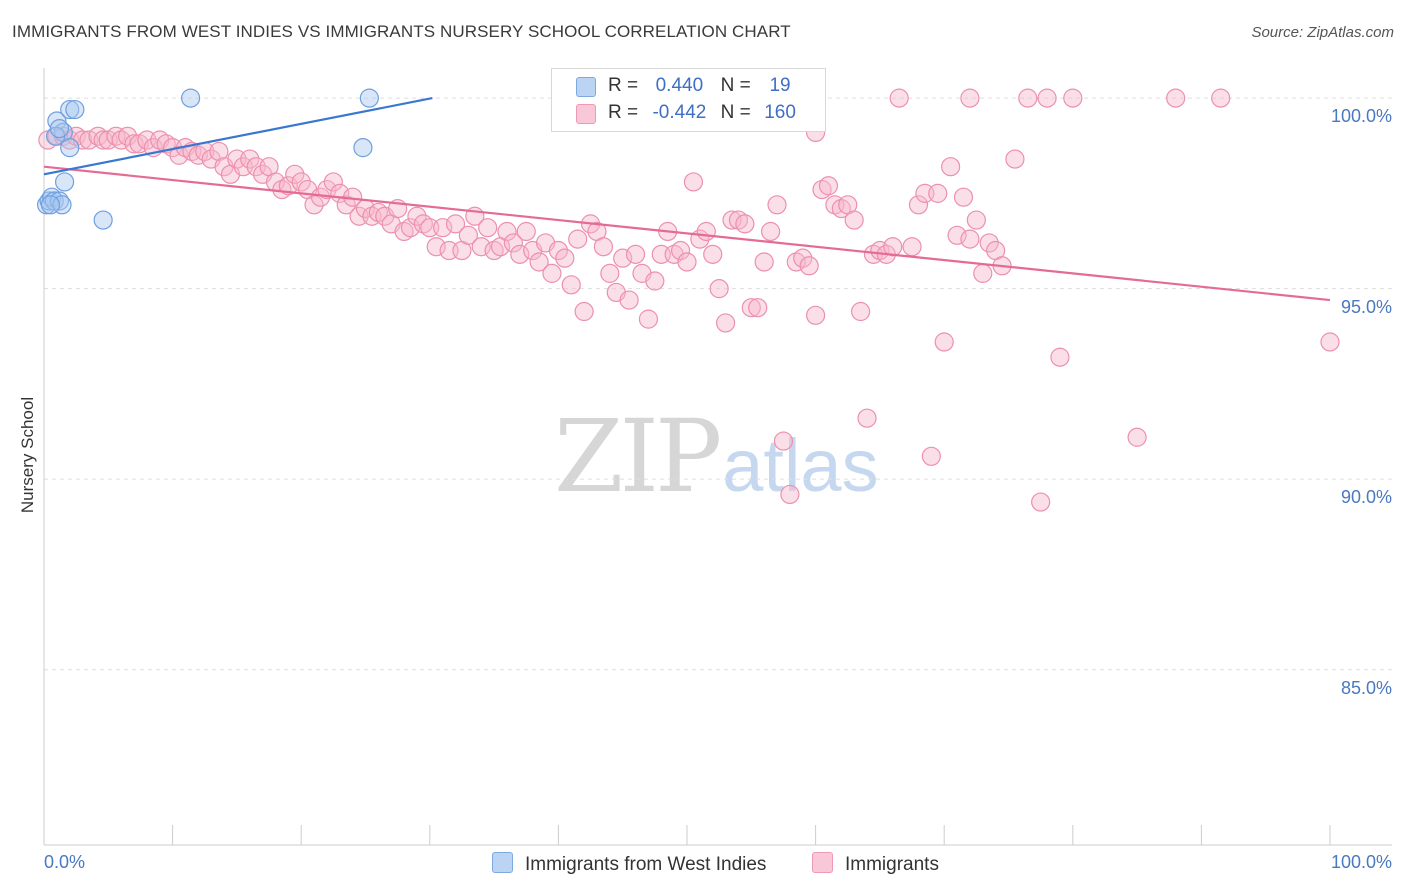  Describe the element at coordinates (646, 864) in the screenshot. I see `legend-label-west-indies: Immigrants from West Indies` at that location.